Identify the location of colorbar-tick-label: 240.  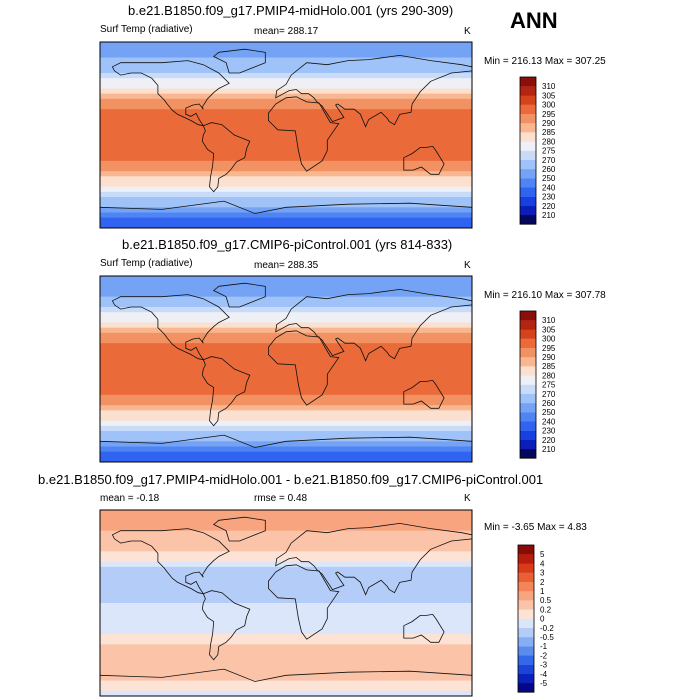
(549, 421).